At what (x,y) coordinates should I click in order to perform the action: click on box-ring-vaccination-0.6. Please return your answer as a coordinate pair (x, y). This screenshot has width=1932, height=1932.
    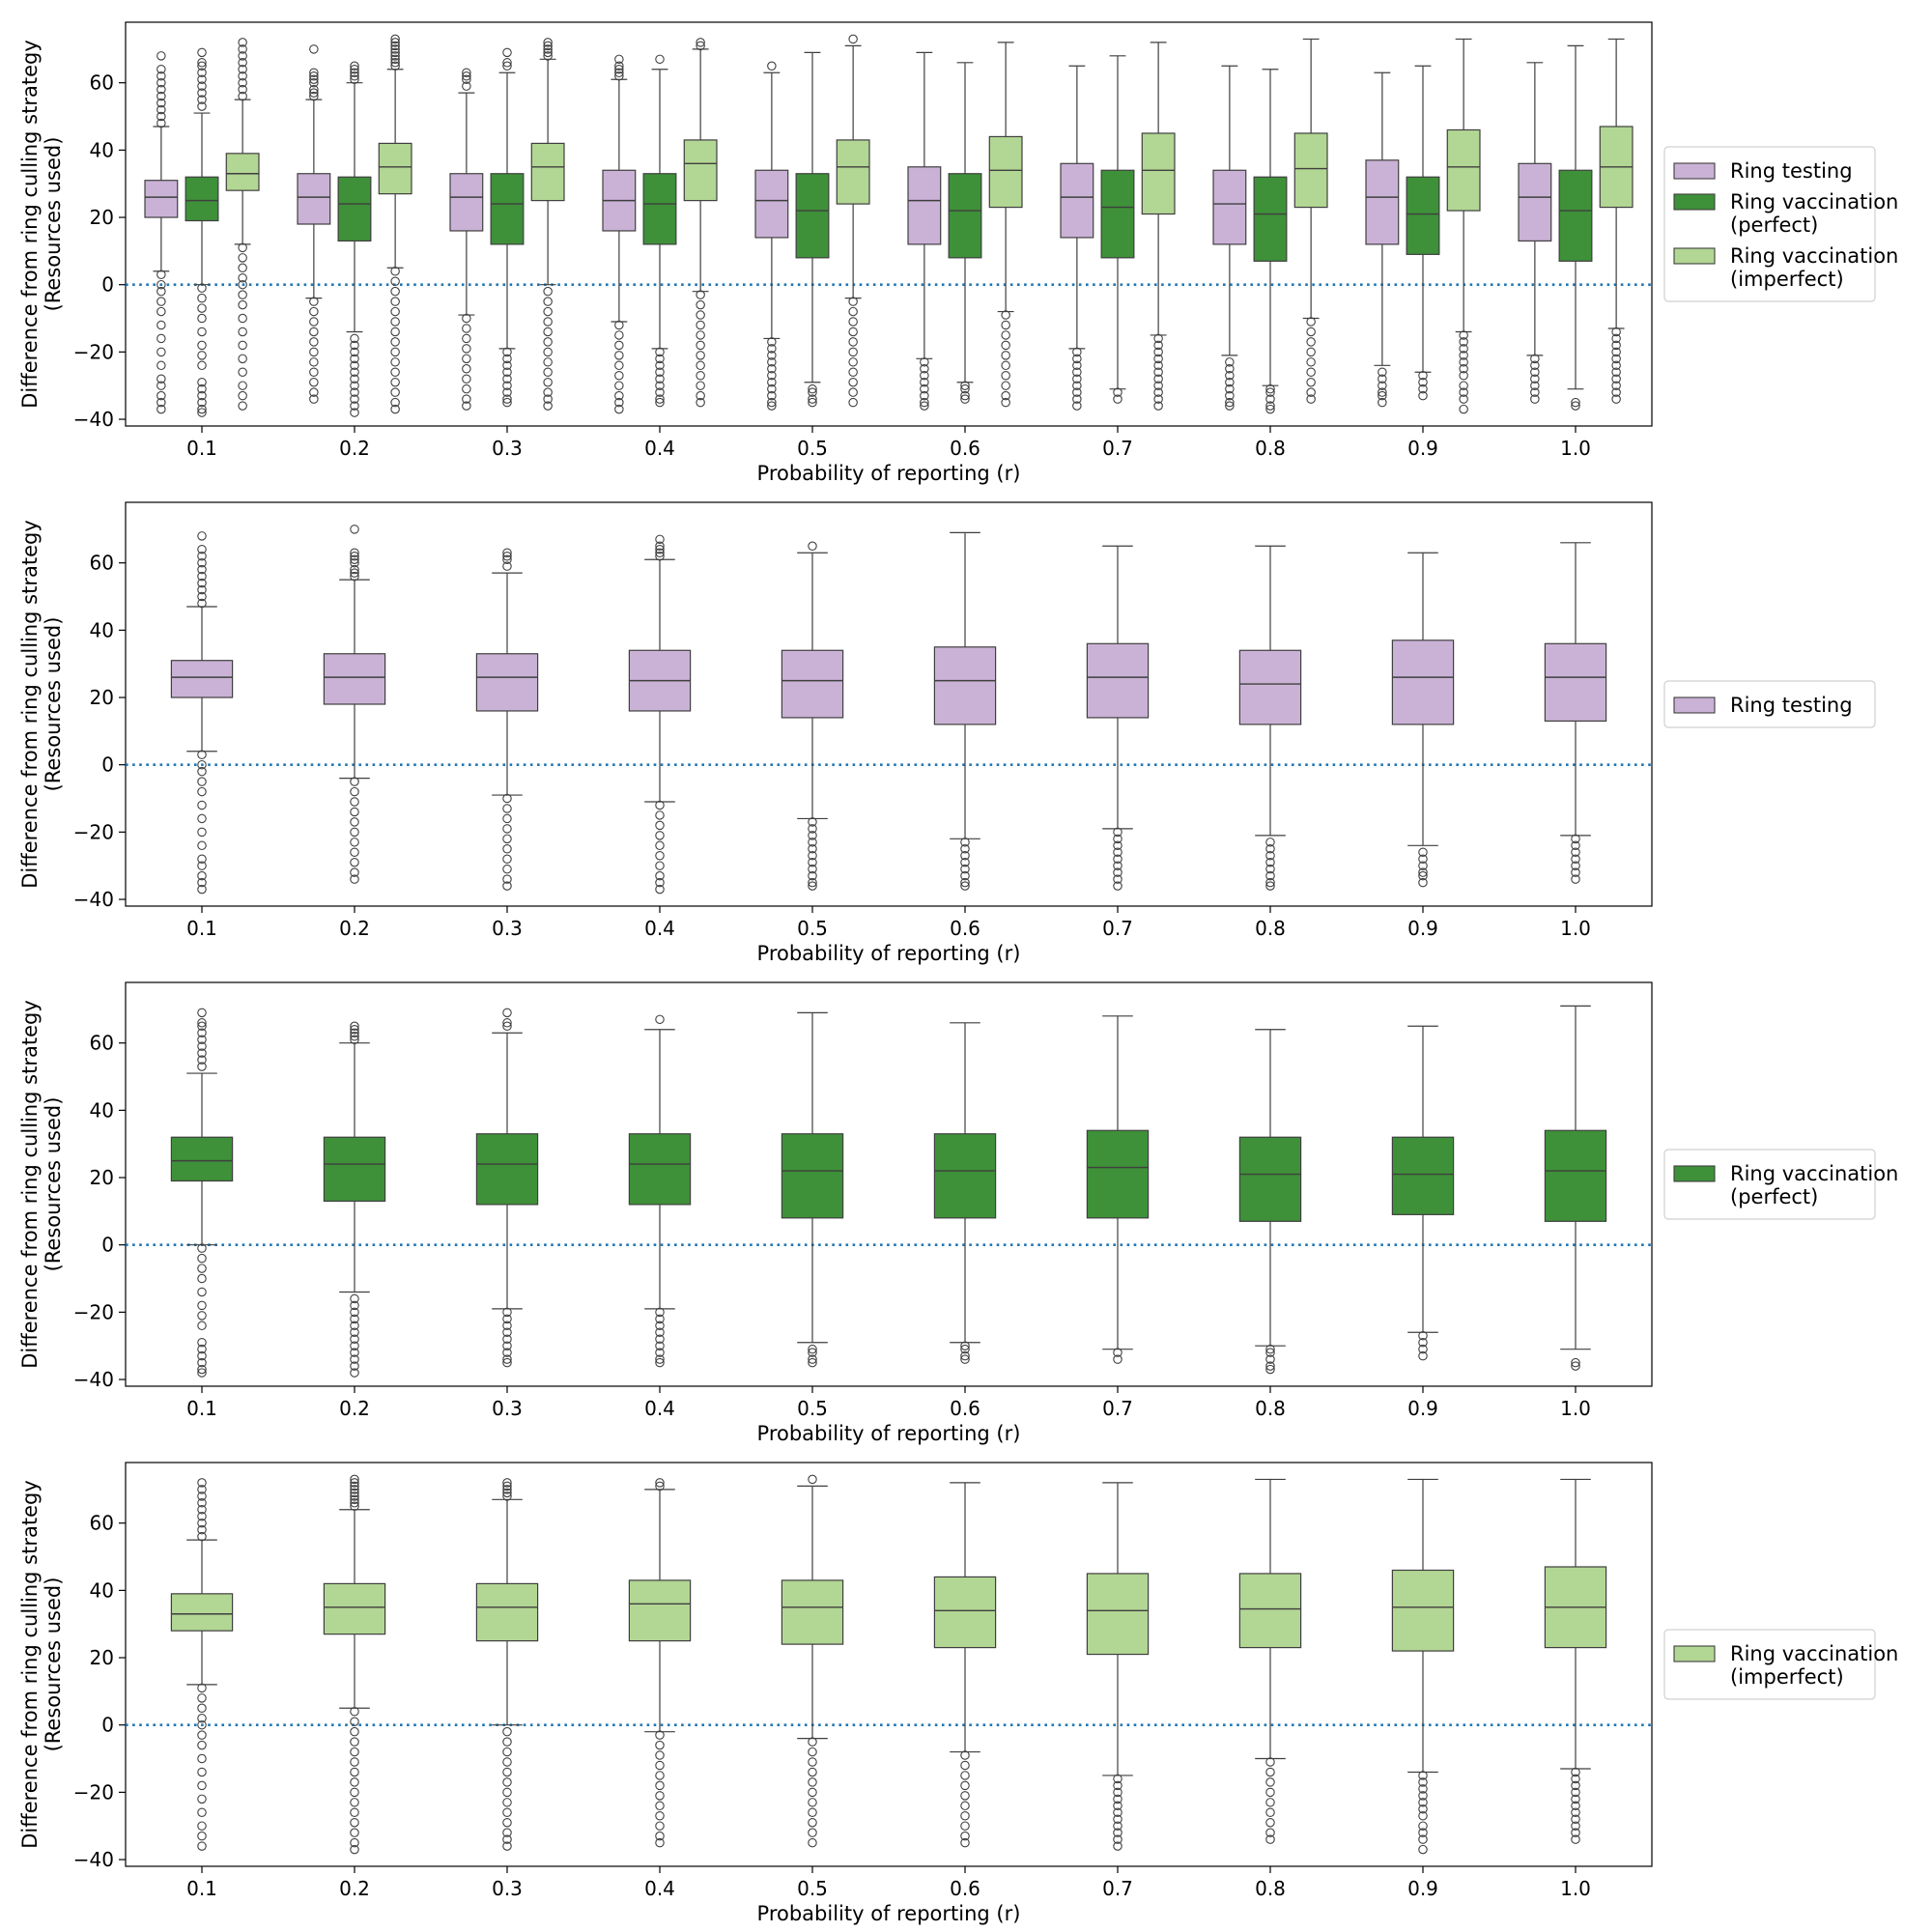
    Looking at the image, I should click on (965, 233).